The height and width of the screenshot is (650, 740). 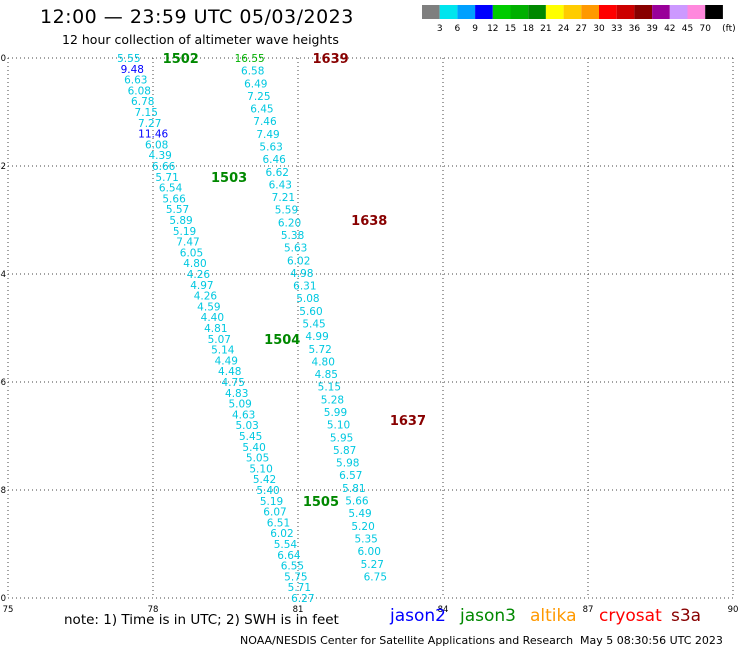 What do you see at coordinates (321, 502) in the screenshot?
I see `pass-id-label: 1505` at bounding box center [321, 502].